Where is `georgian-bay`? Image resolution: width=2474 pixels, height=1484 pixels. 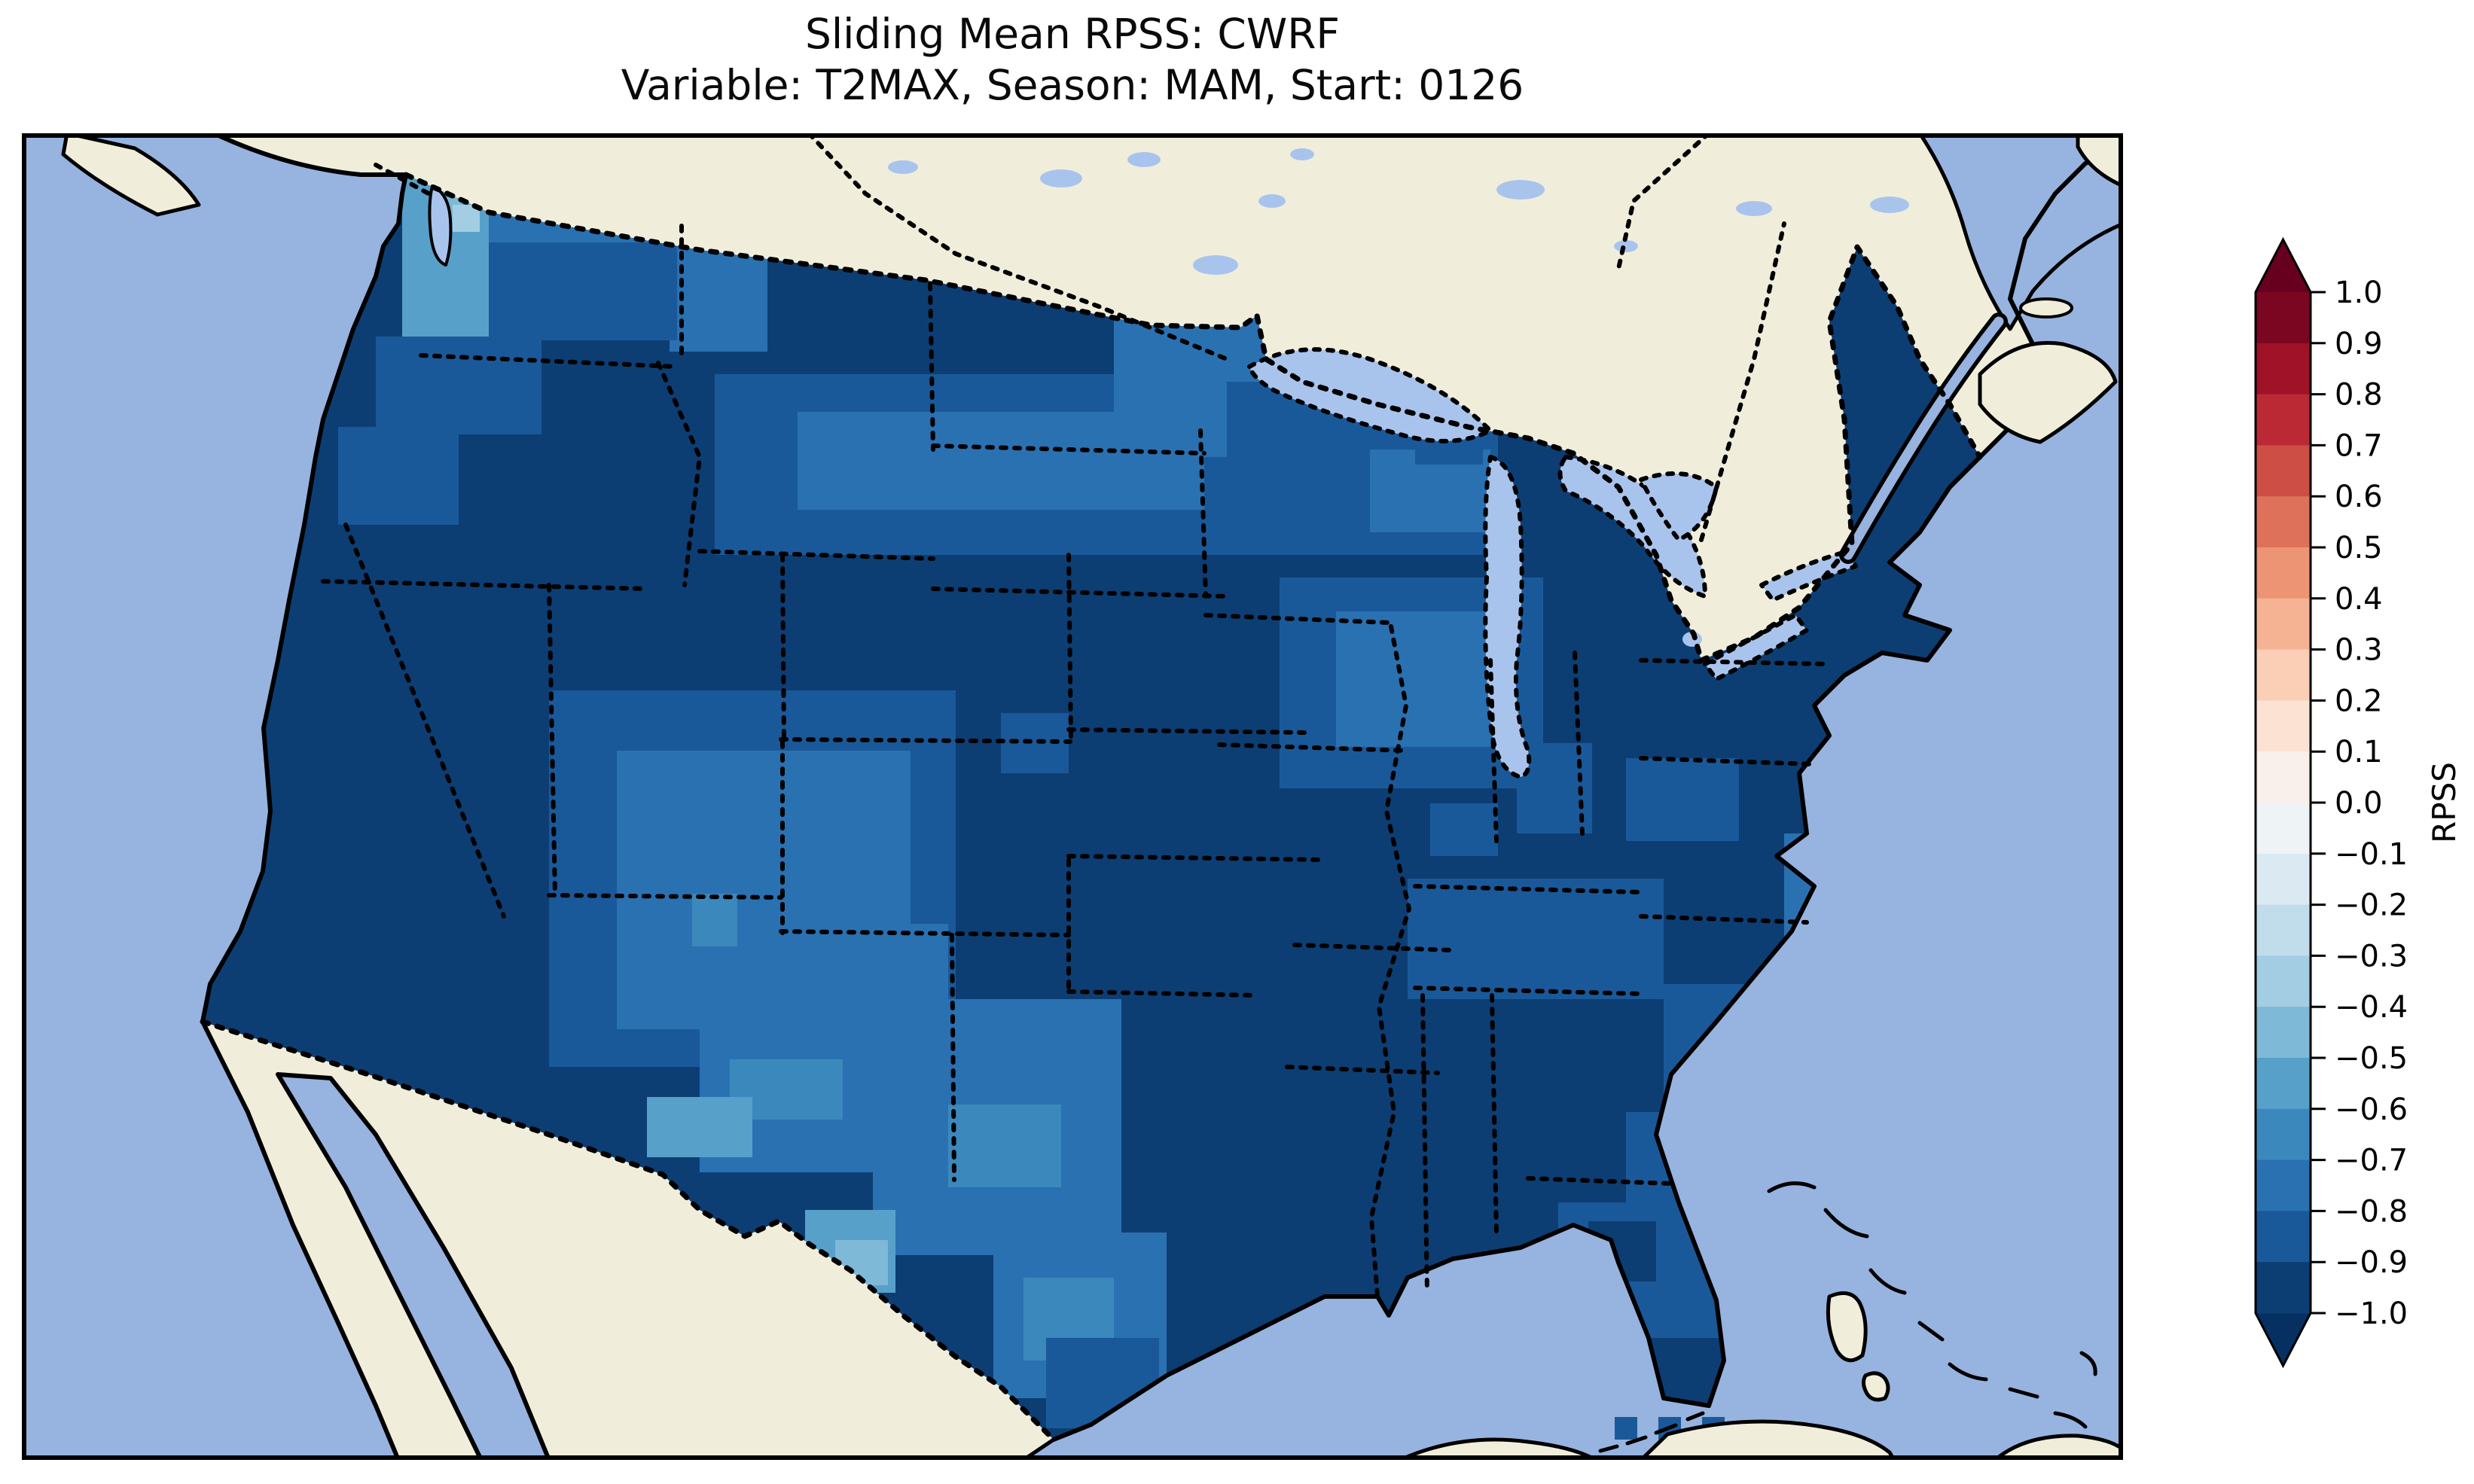 georgian-bay is located at coordinates (1679, 506).